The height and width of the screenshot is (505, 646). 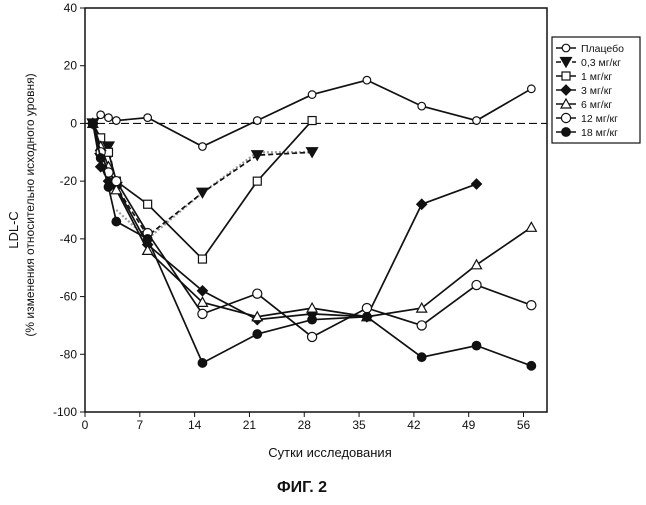 I want to click on x-tick-label: 56, so click(x=524, y=425).